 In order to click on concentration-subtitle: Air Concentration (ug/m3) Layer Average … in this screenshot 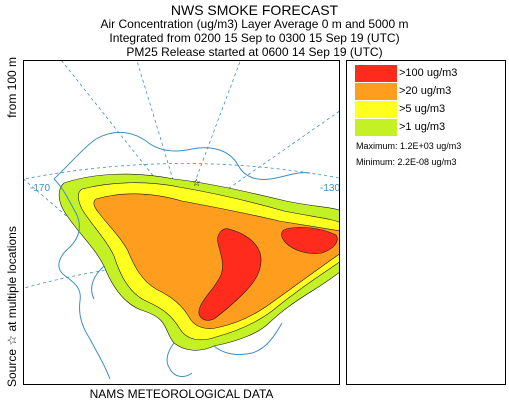, I will do `click(254, 24)`.